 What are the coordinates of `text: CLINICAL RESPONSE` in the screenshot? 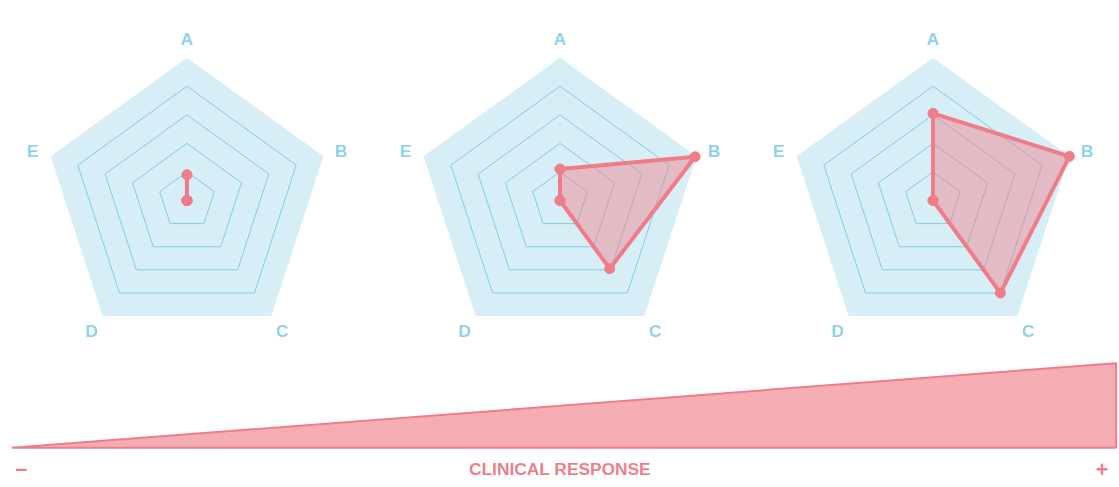 It's located at (560, 469).